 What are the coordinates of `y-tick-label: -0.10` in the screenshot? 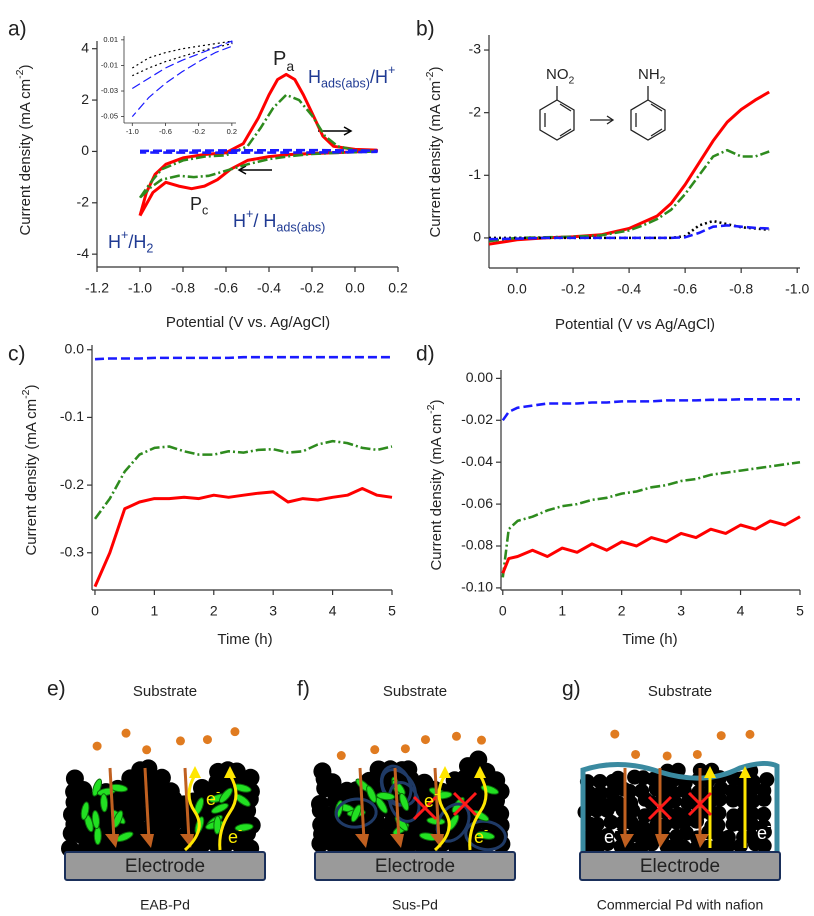 It's located at (477, 587).